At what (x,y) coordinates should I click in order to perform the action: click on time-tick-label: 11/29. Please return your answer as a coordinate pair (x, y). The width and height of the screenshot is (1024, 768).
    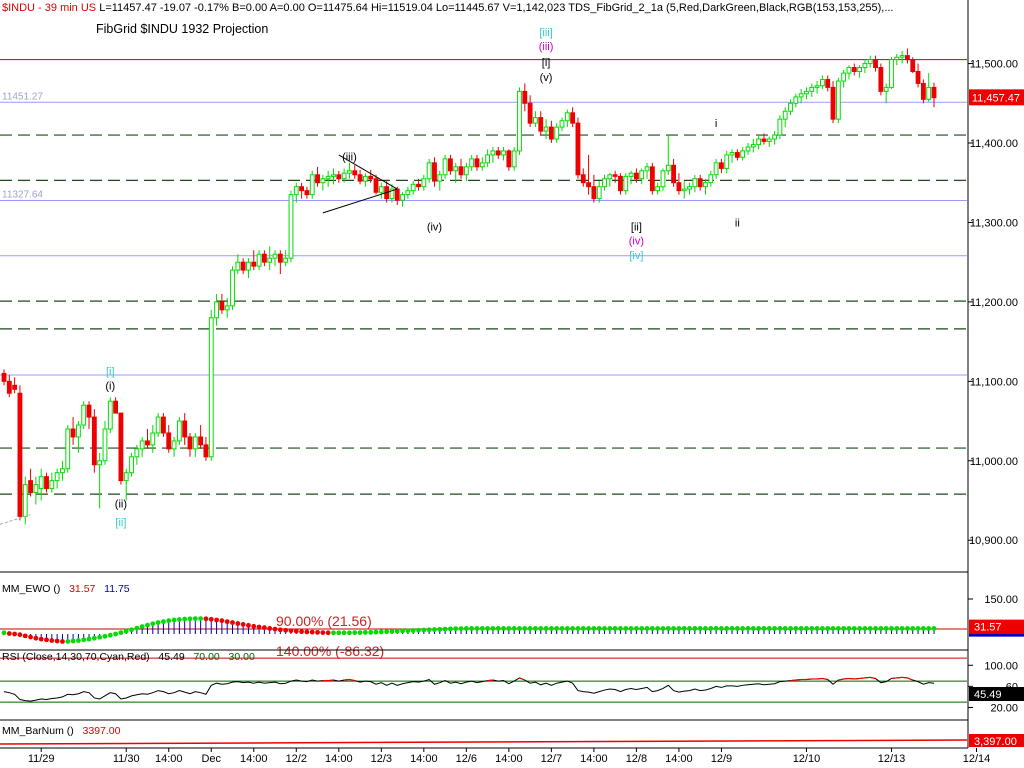
    Looking at the image, I should click on (41, 759).